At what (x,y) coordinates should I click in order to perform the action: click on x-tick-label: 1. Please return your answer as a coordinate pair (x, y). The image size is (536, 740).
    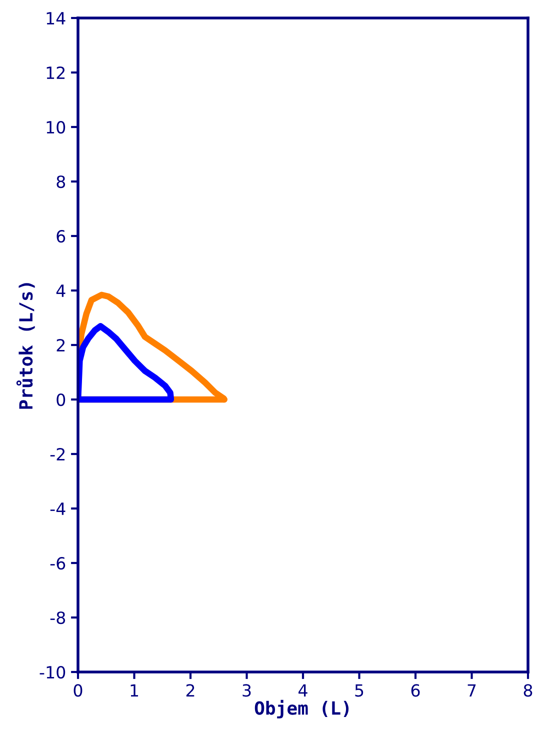
    Looking at the image, I should click on (134, 690).